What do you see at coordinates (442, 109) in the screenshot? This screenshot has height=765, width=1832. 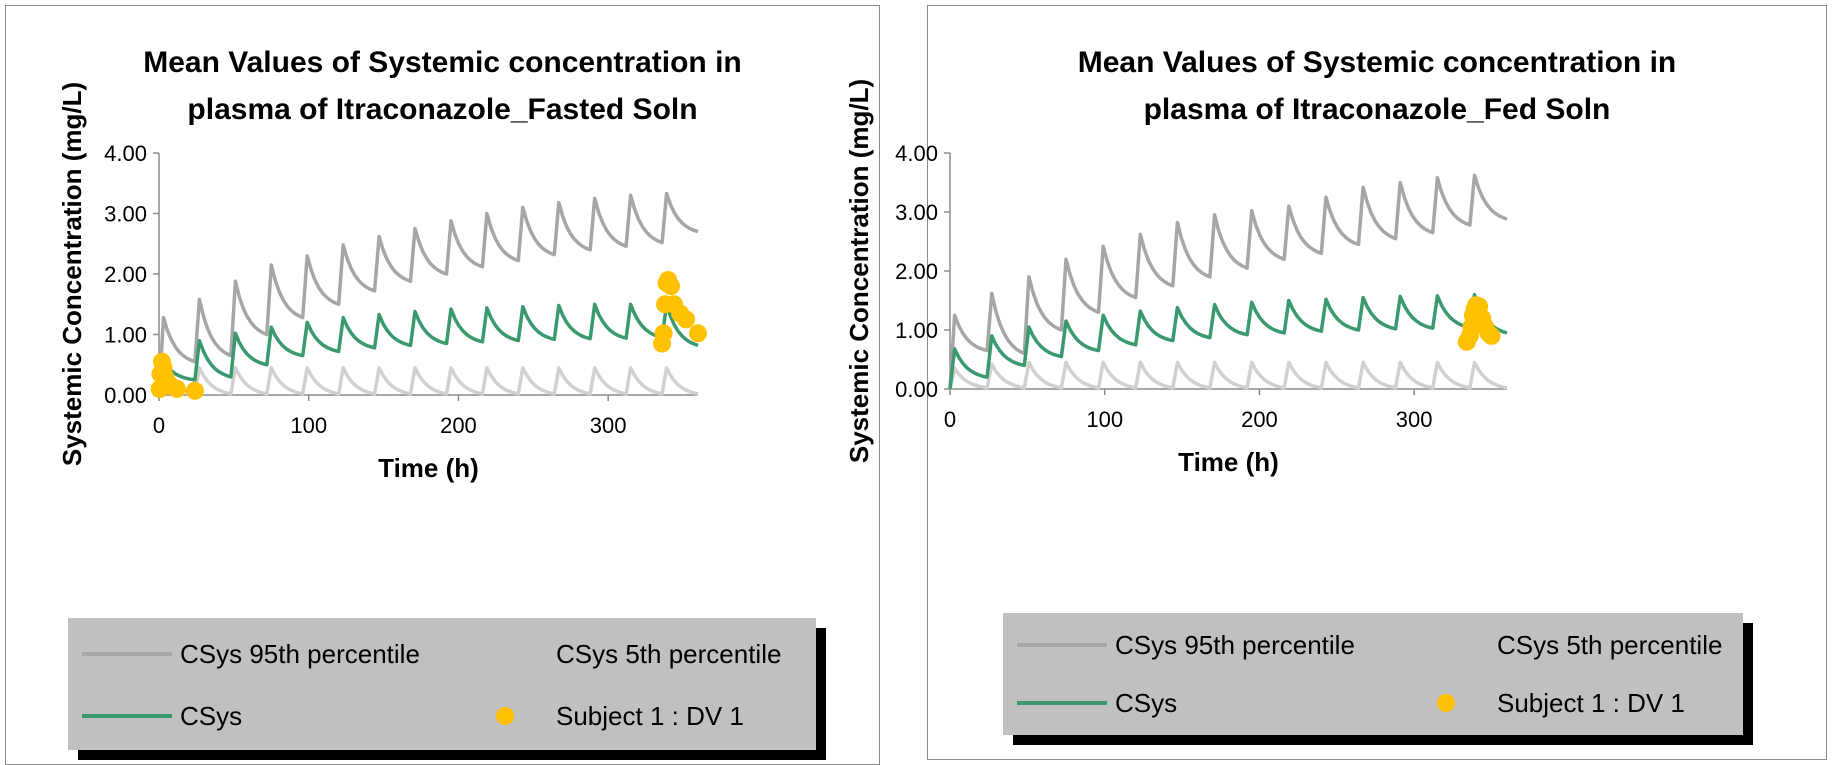 I see `chart-title-line2: plasma of Itraconazole_Fasted Soln` at bounding box center [442, 109].